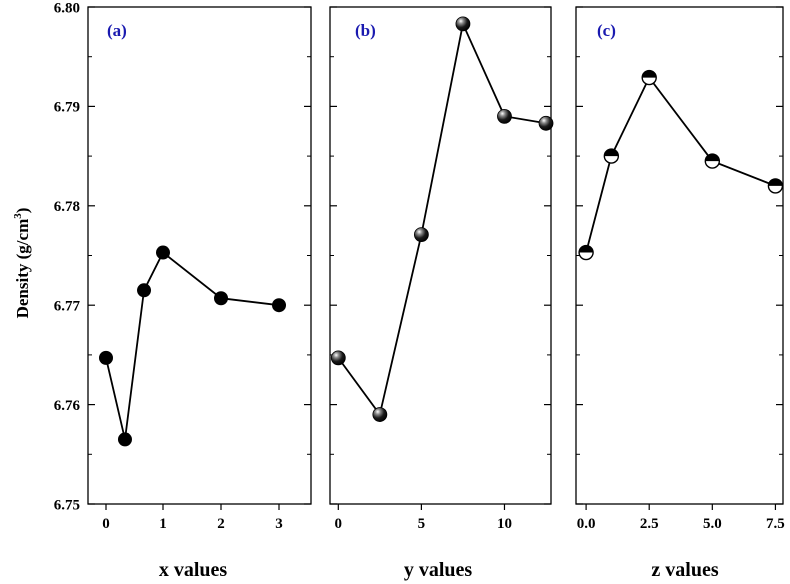 The width and height of the screenshot is (790, 584). I want to click on x-tick-label: 2, so click(221, 524).